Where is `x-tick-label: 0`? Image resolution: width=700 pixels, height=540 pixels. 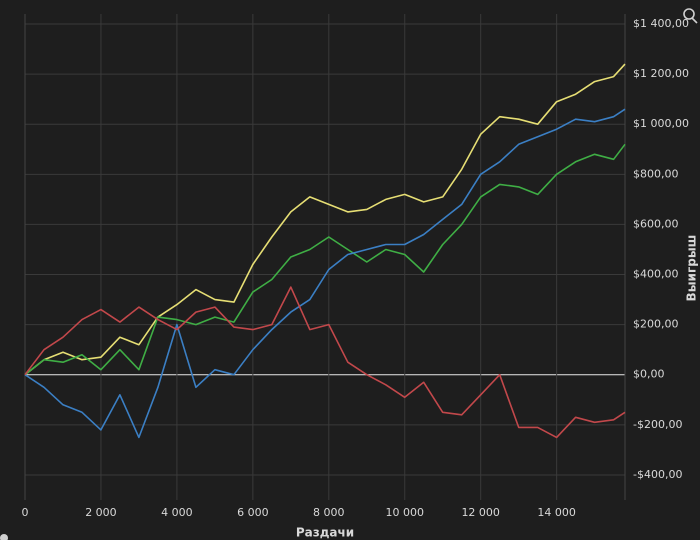
x-tick-label: 0 is located at coordinates (25, 512).